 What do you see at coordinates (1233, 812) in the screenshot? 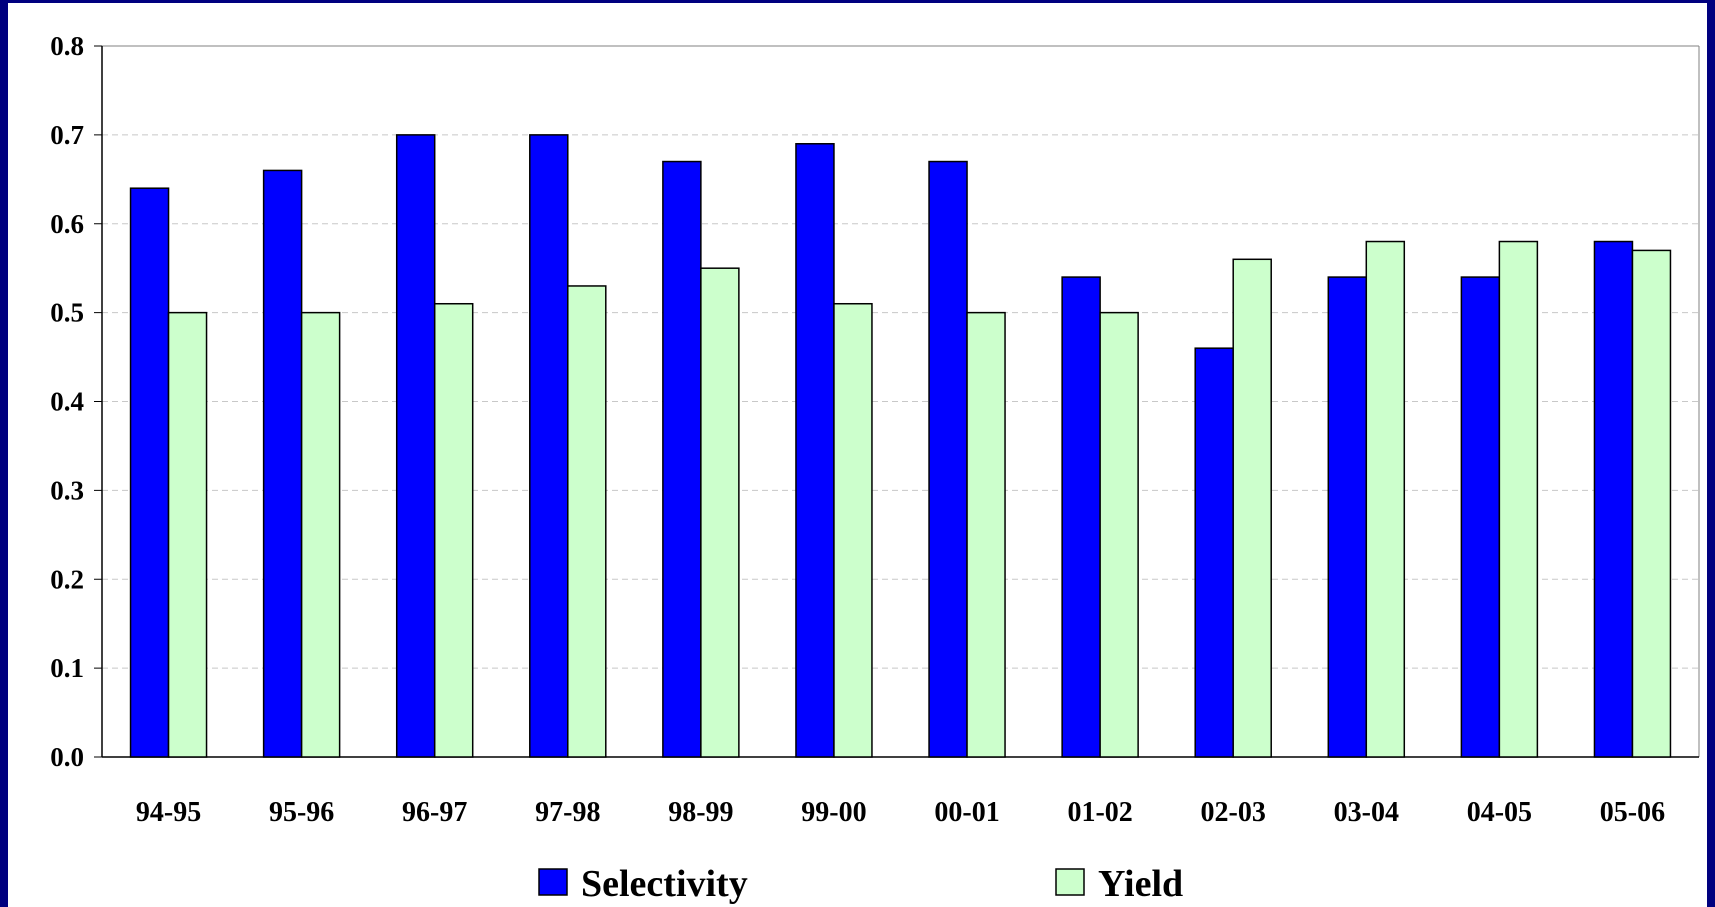
I see `x-tick-label: 02-03` at bounding box center [1233, 812].